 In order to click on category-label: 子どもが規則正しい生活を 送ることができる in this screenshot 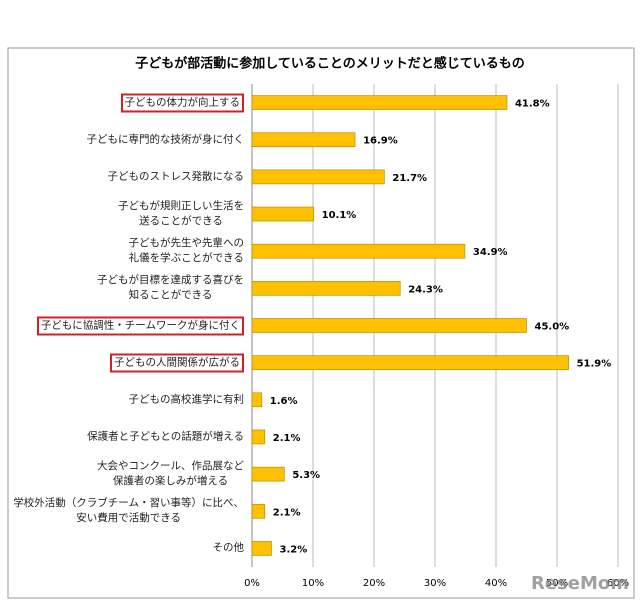, I will do `click(181, 214)`.